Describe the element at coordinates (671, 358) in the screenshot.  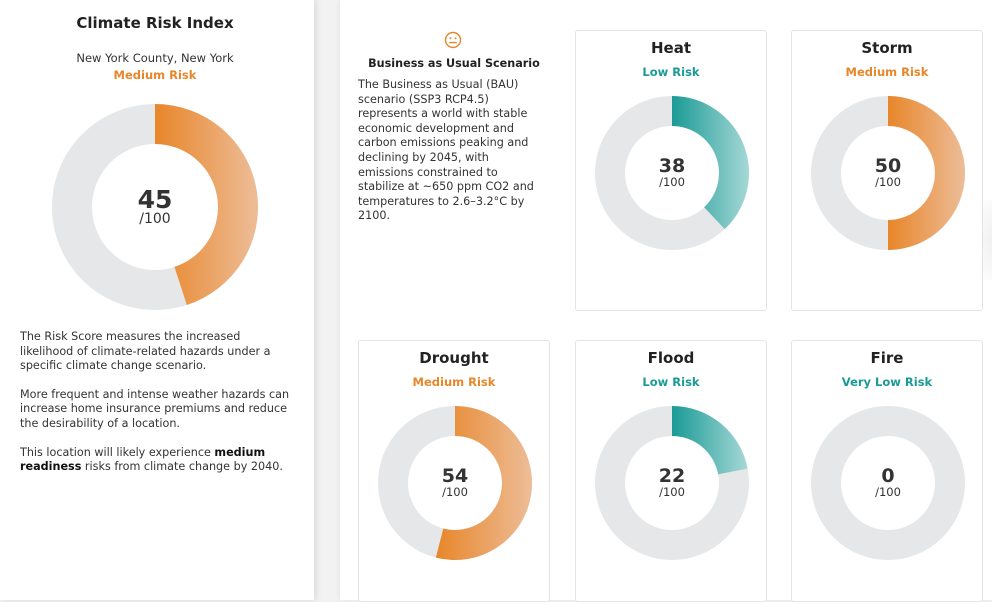
I see `hazard-name: Flood` at that location.